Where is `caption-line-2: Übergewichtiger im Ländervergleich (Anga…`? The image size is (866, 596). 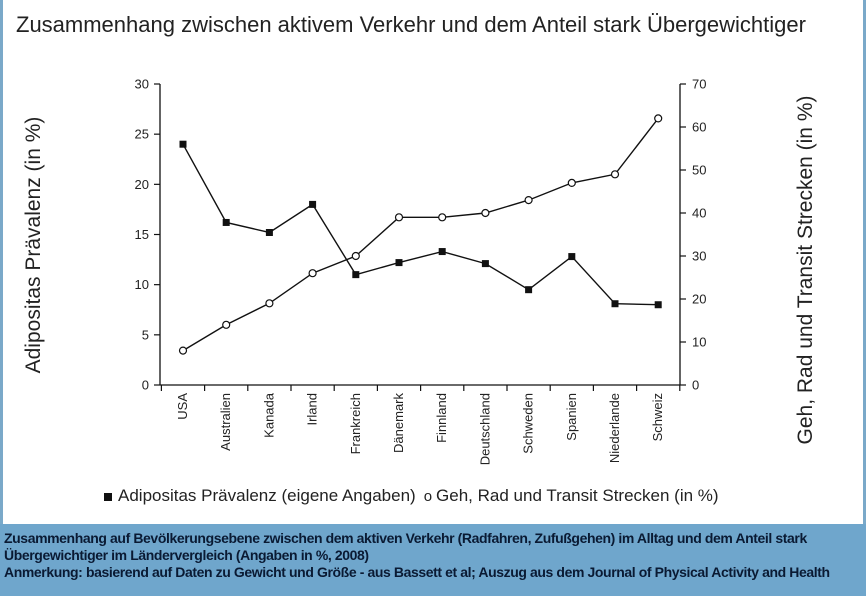
caption-line-2: Übergewichtiger im Ländervergleich (Anga… is located at coordinates (186, 555).